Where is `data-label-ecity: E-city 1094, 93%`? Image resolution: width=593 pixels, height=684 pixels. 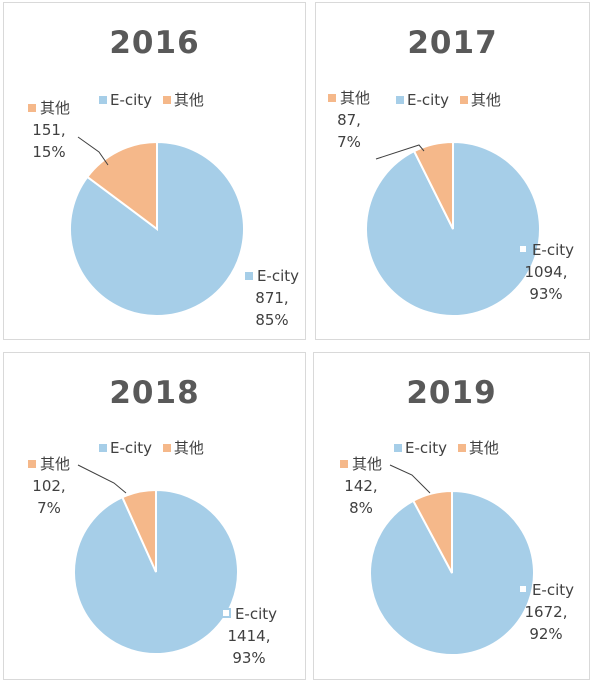
data-label-ecity: E-city 1094, 93% is located at coordinates (546, 272).